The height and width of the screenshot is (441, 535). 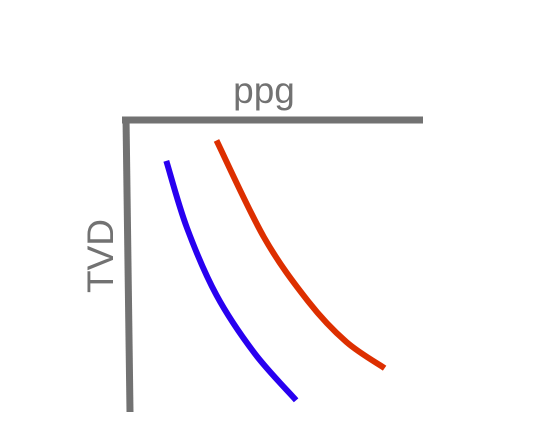 I want to click on y-axis-label: TVD, so click(x=100, y=256).